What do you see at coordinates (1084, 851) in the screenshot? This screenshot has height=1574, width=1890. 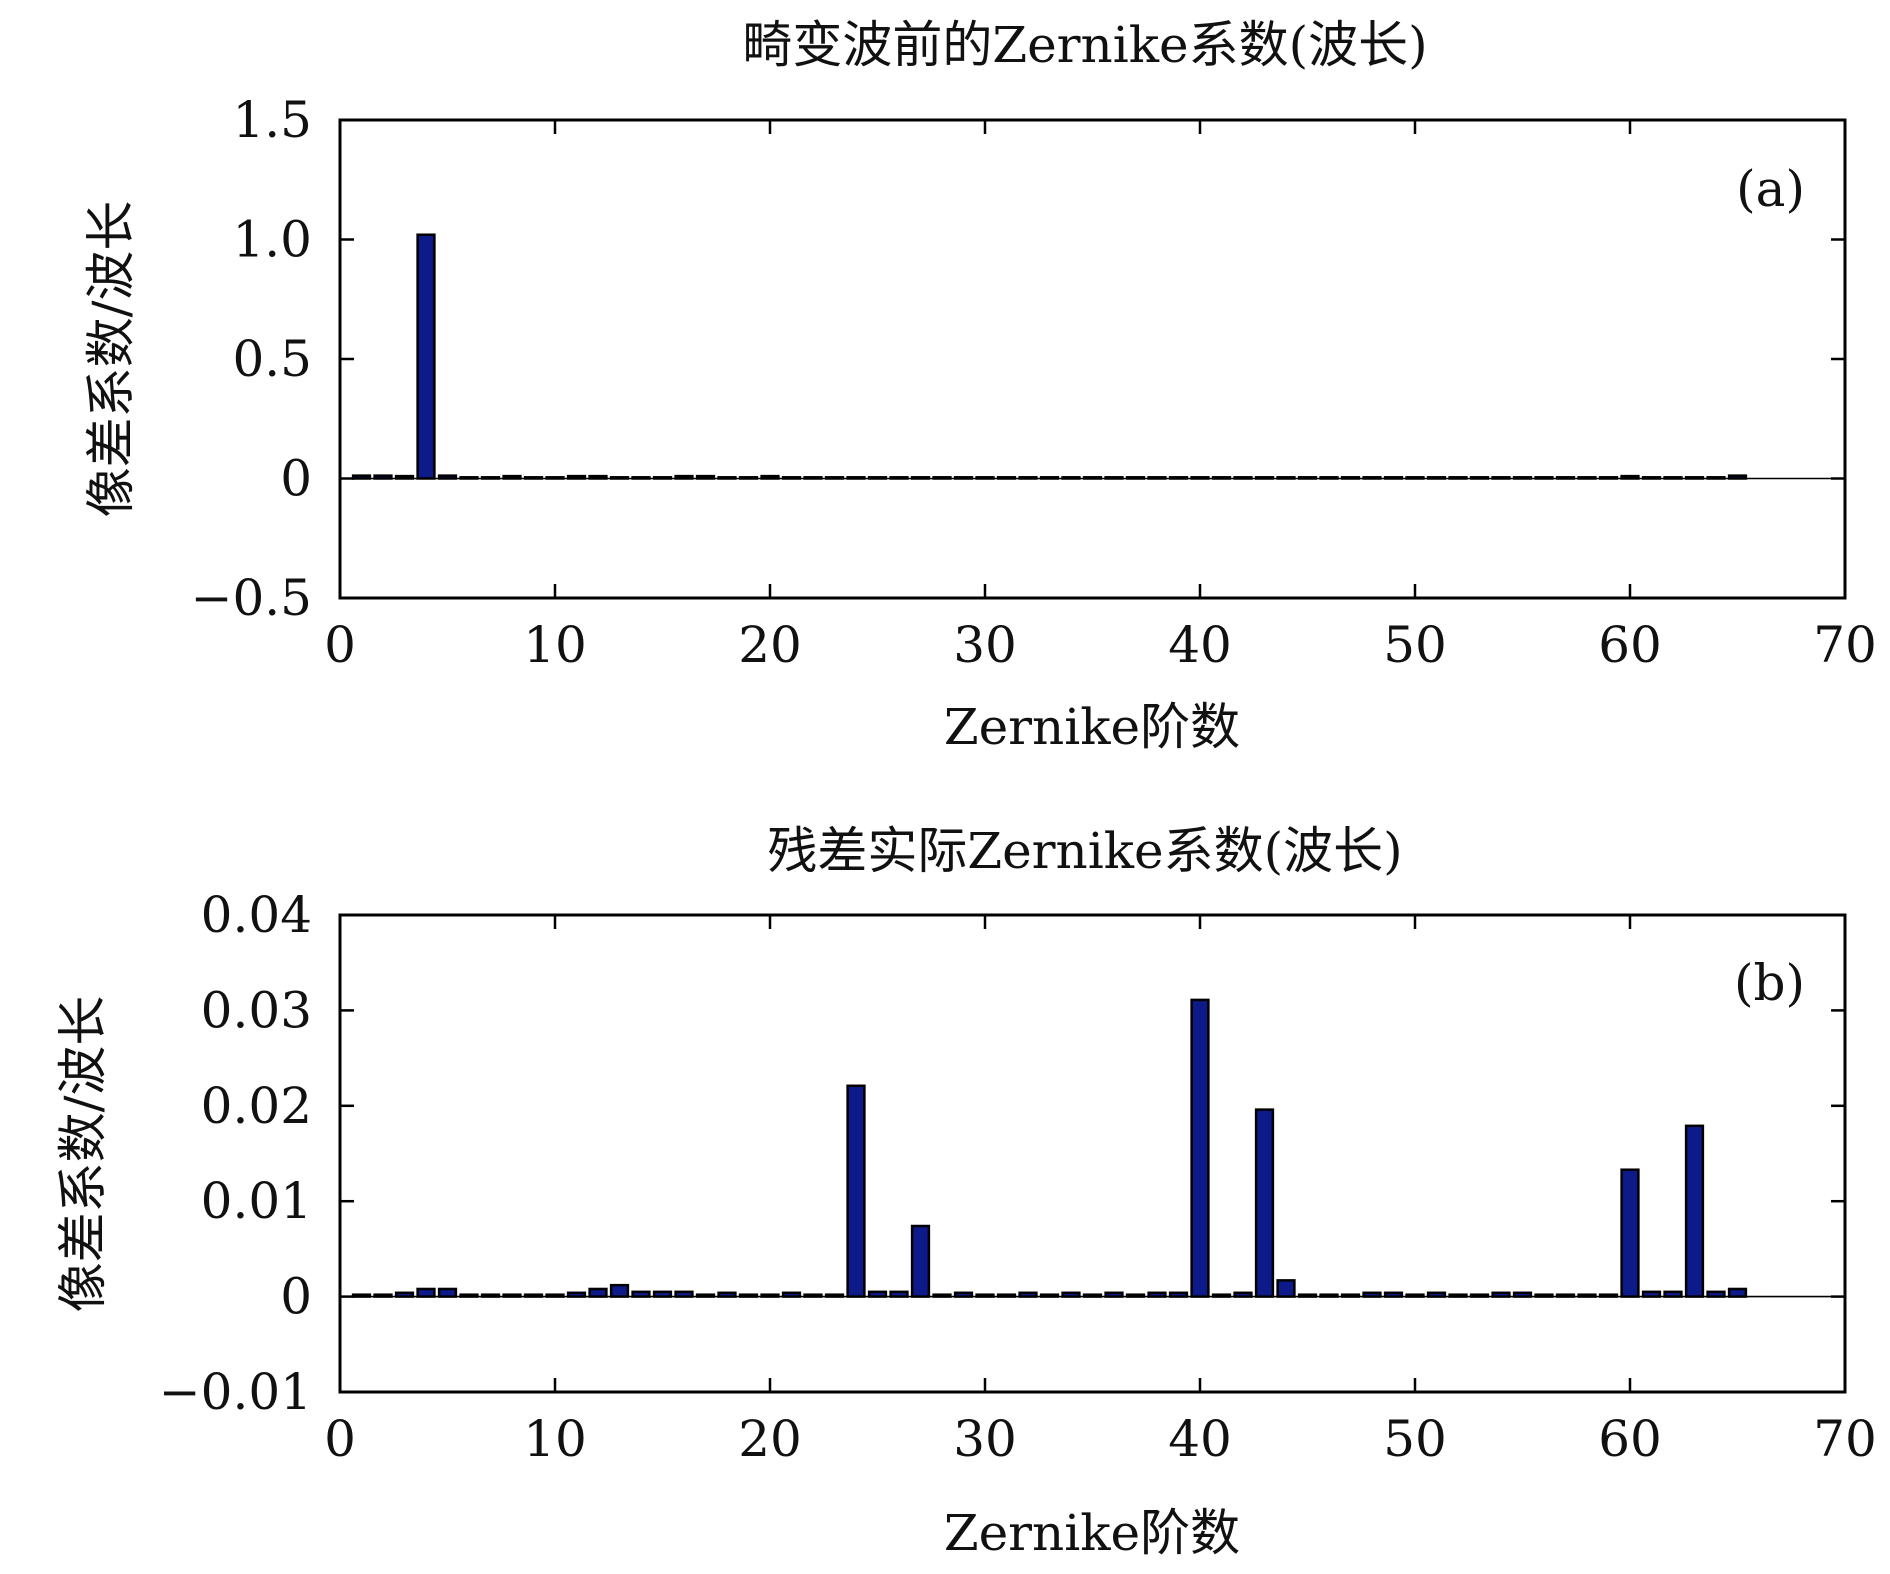 I see `chart-title: 残差实际Zernike系数(波长)` at bounding box center [1084, 851].